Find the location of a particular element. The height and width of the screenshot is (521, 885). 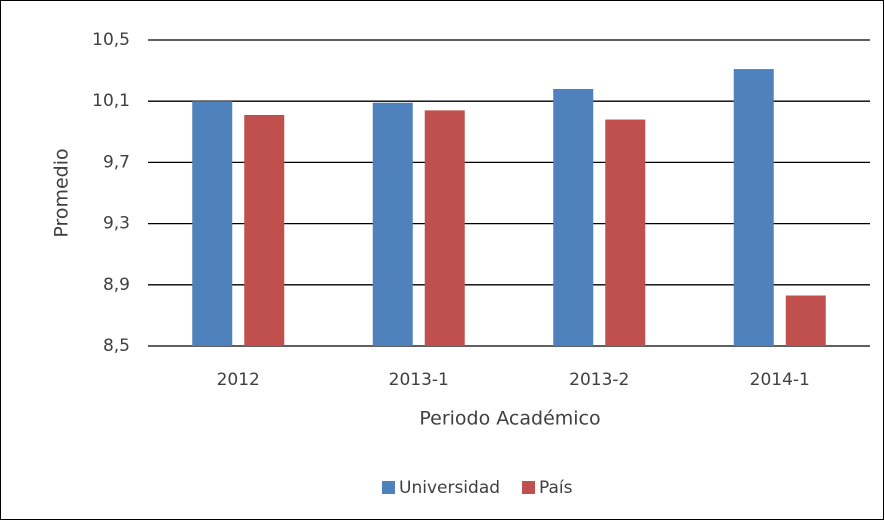

x-axis-label: Periodo Académico is located at coordinates (509, 419).